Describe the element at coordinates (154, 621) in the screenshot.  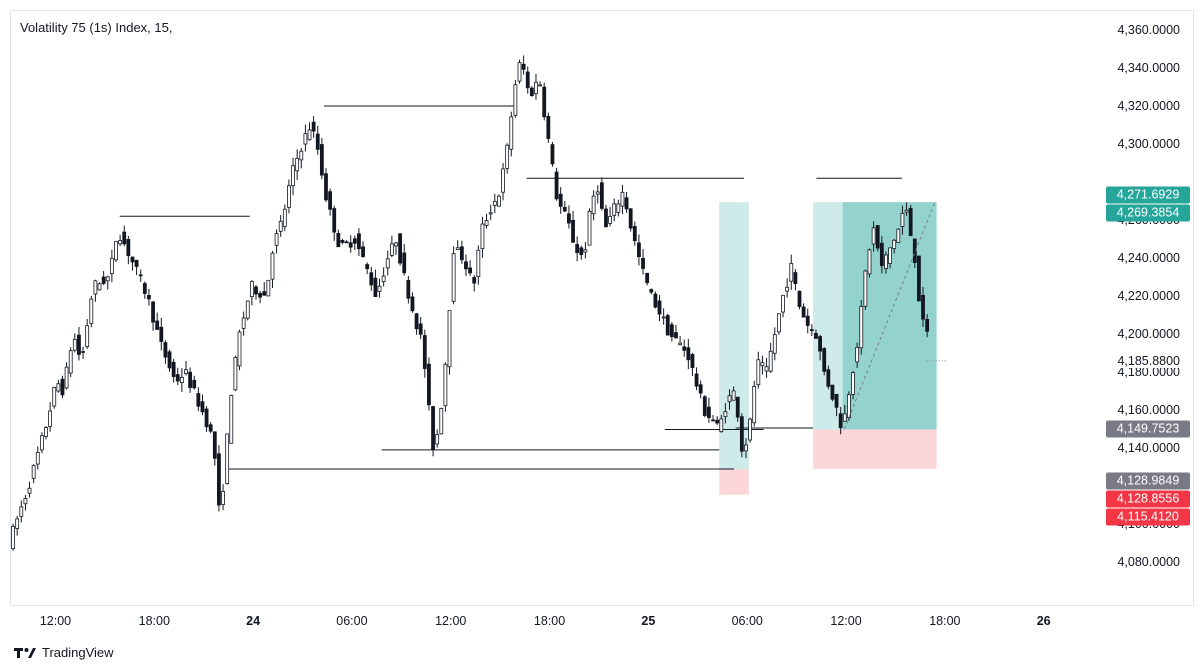
I see `time-tick-label: 18:00` at that location.